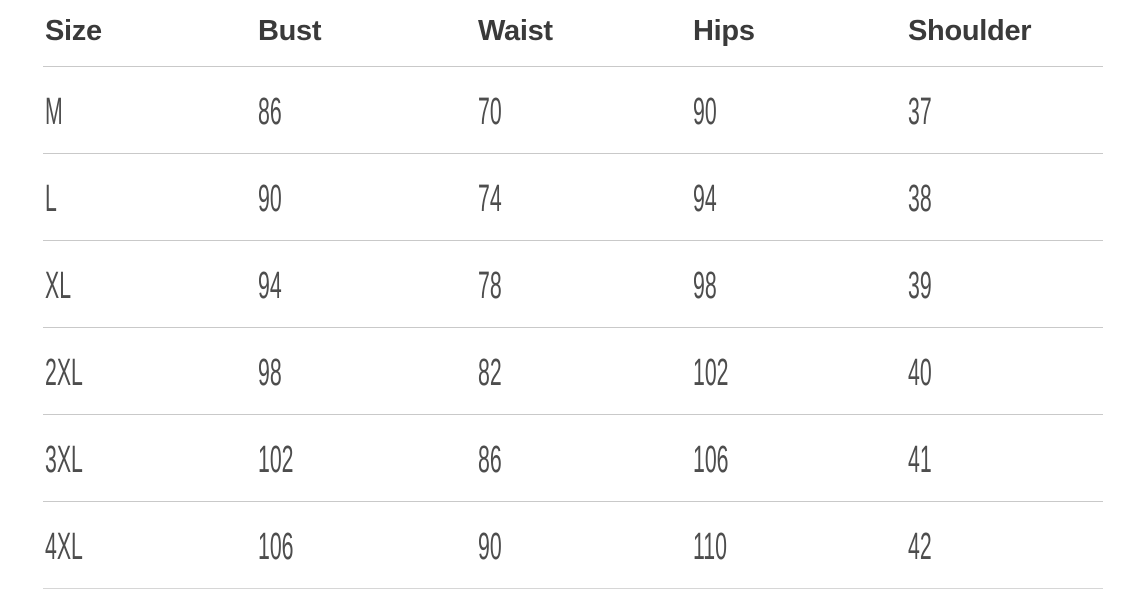 Image resolution: width=1129 pixels, height=589 pixels. I want to click on cell-hips: 98, so click(798, 284).